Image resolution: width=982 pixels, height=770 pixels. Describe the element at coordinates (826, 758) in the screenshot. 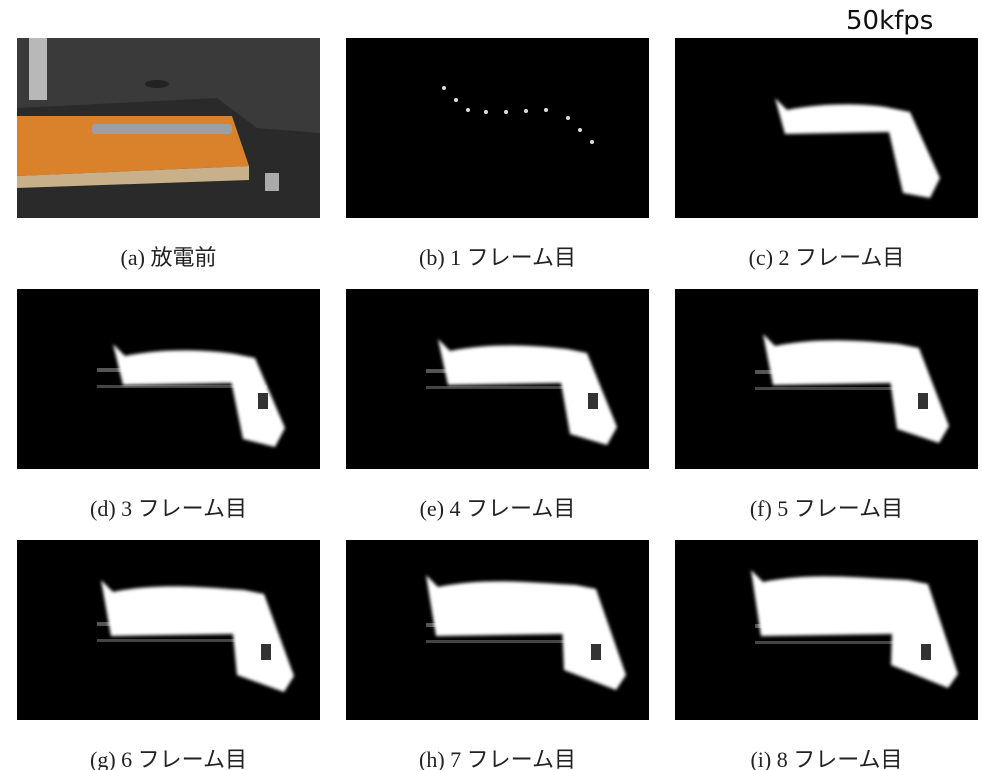

I see `caption: (i) 8 フレーム目` at that location.